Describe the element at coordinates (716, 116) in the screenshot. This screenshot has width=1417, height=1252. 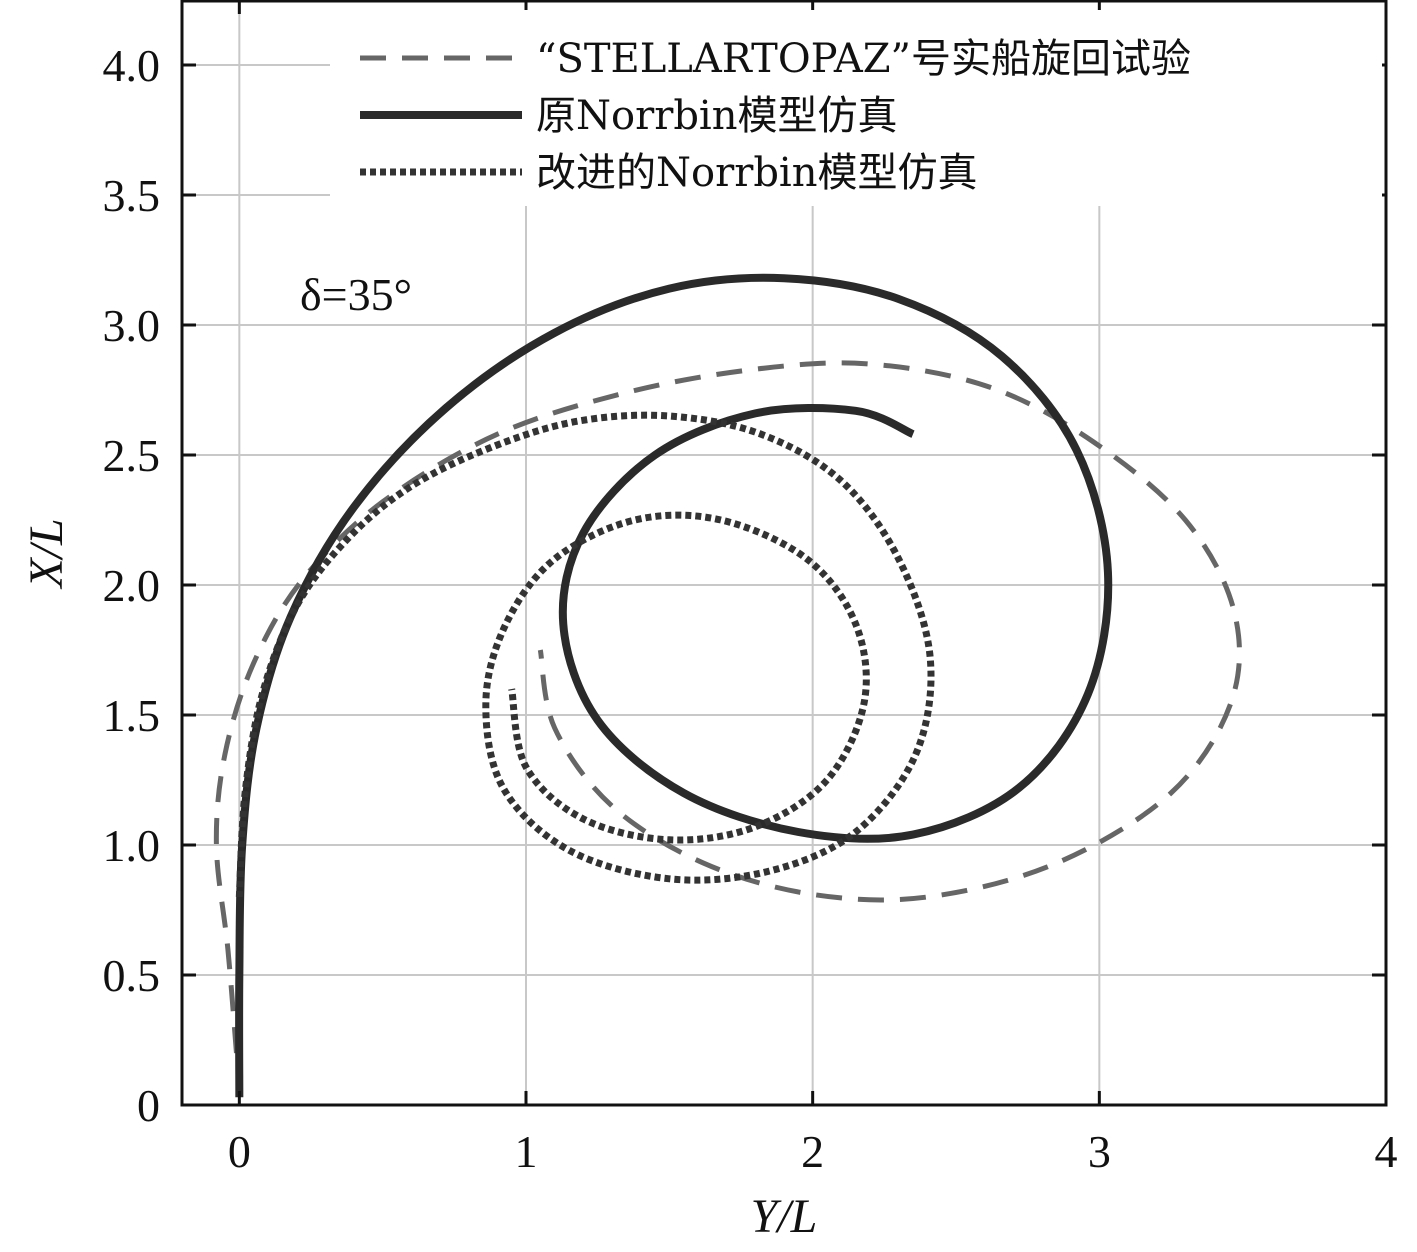
I see `legend-label-2: 原Norrbin模型仿真` at that location.